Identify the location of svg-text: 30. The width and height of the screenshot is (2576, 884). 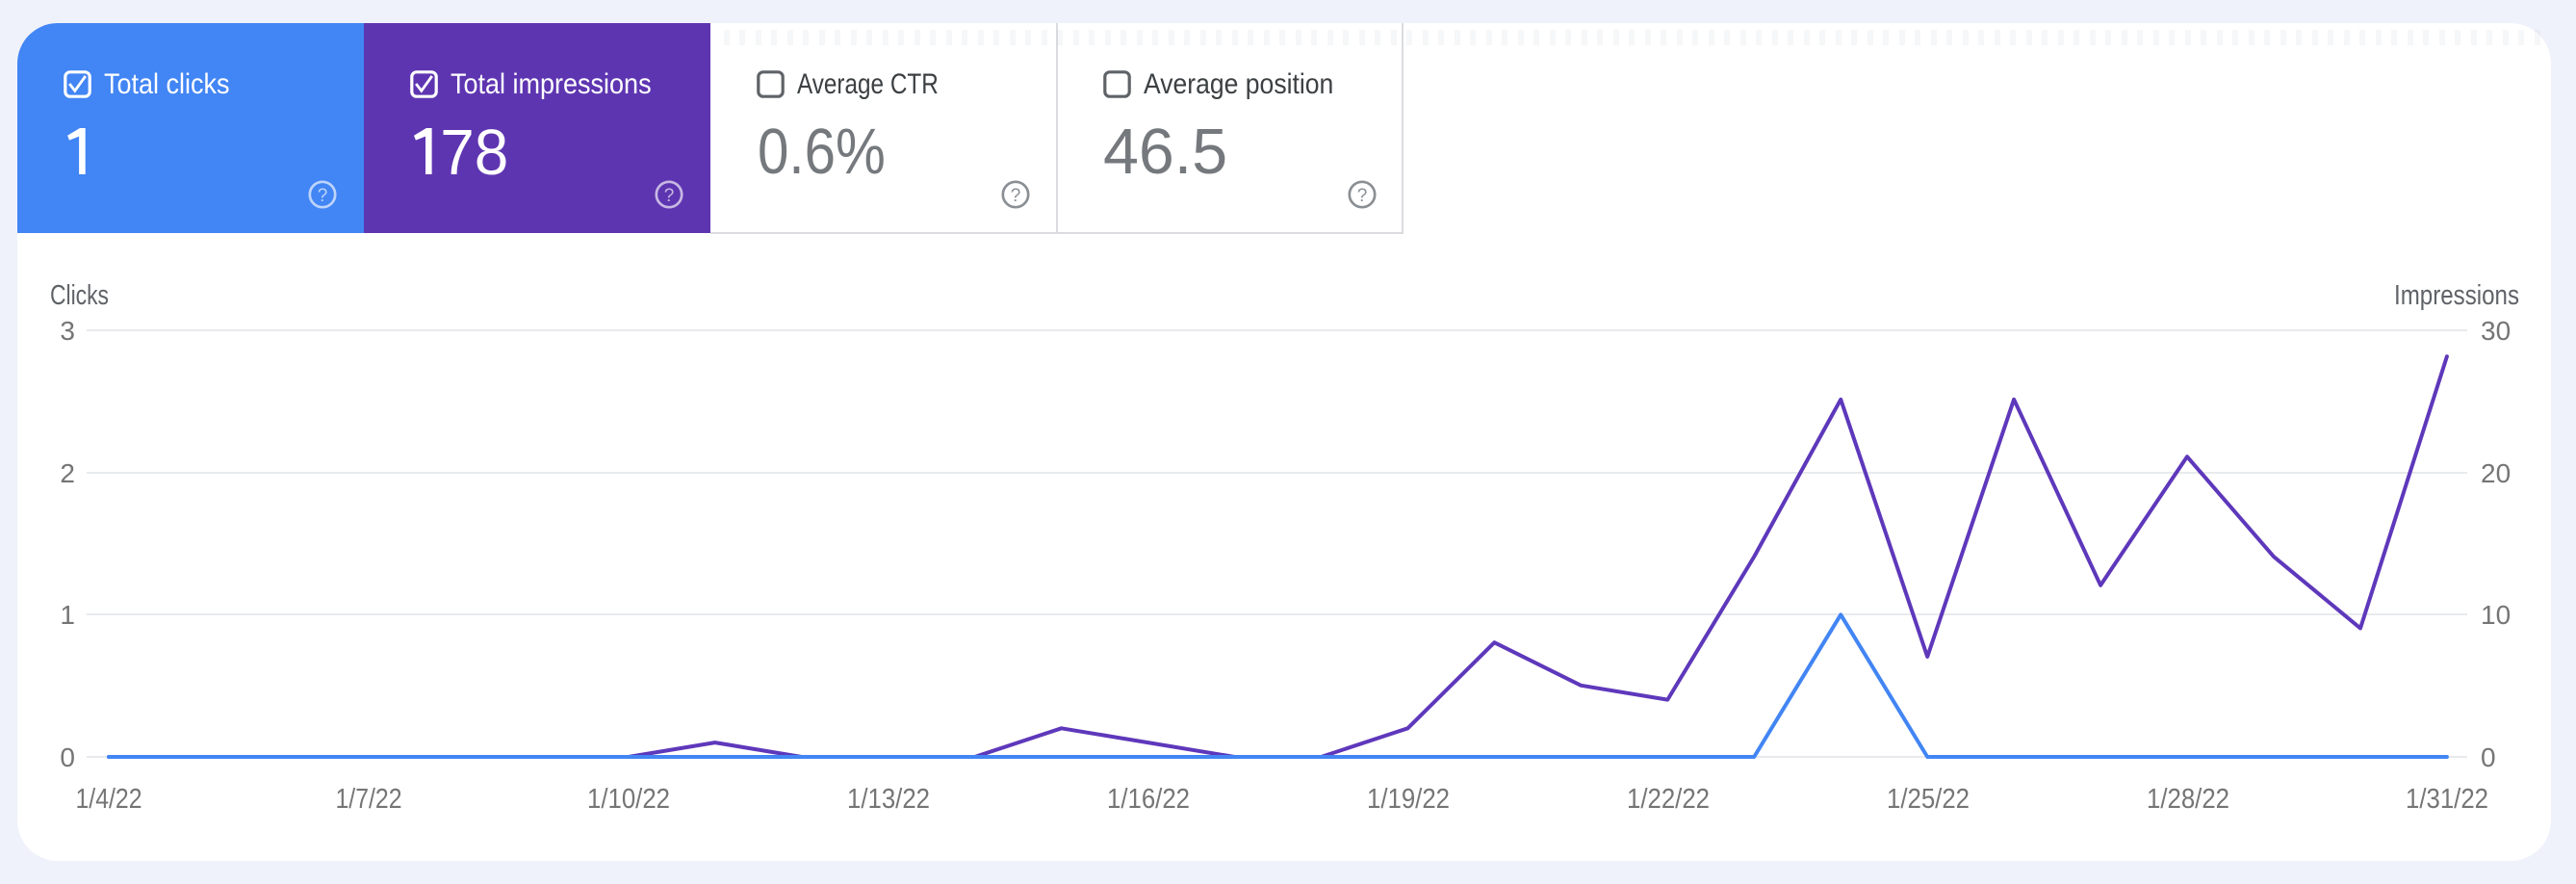
(2496, 331).